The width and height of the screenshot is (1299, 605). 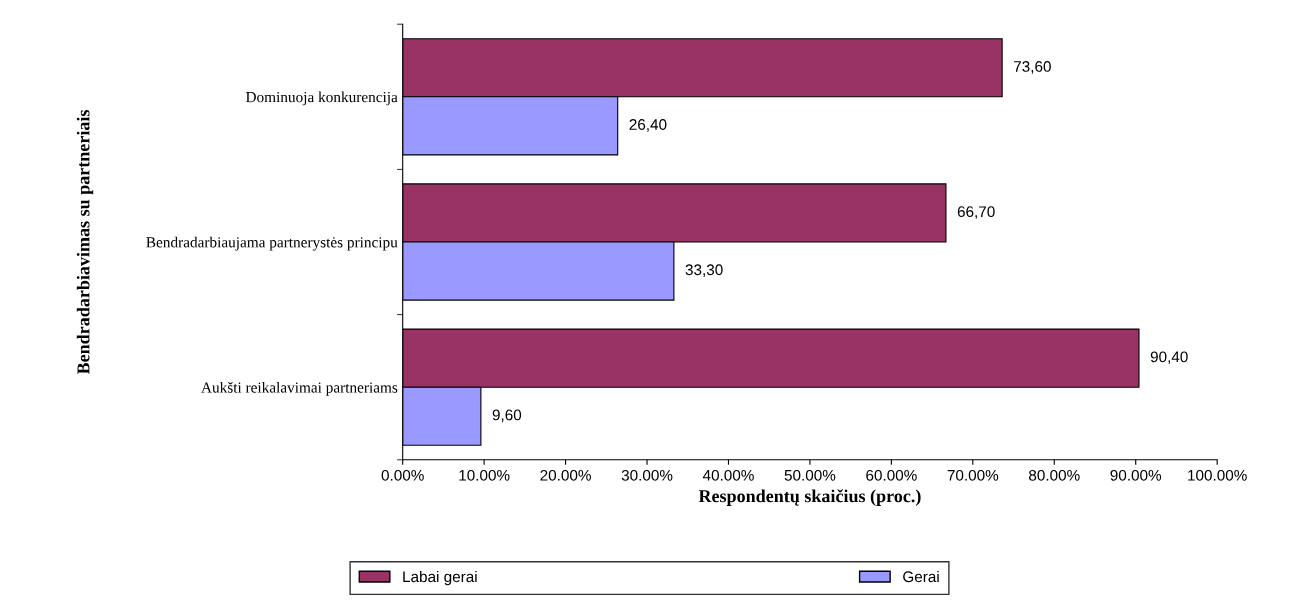 I want to click on x-tick-label: 40.00%, so click(x=728, y=475).